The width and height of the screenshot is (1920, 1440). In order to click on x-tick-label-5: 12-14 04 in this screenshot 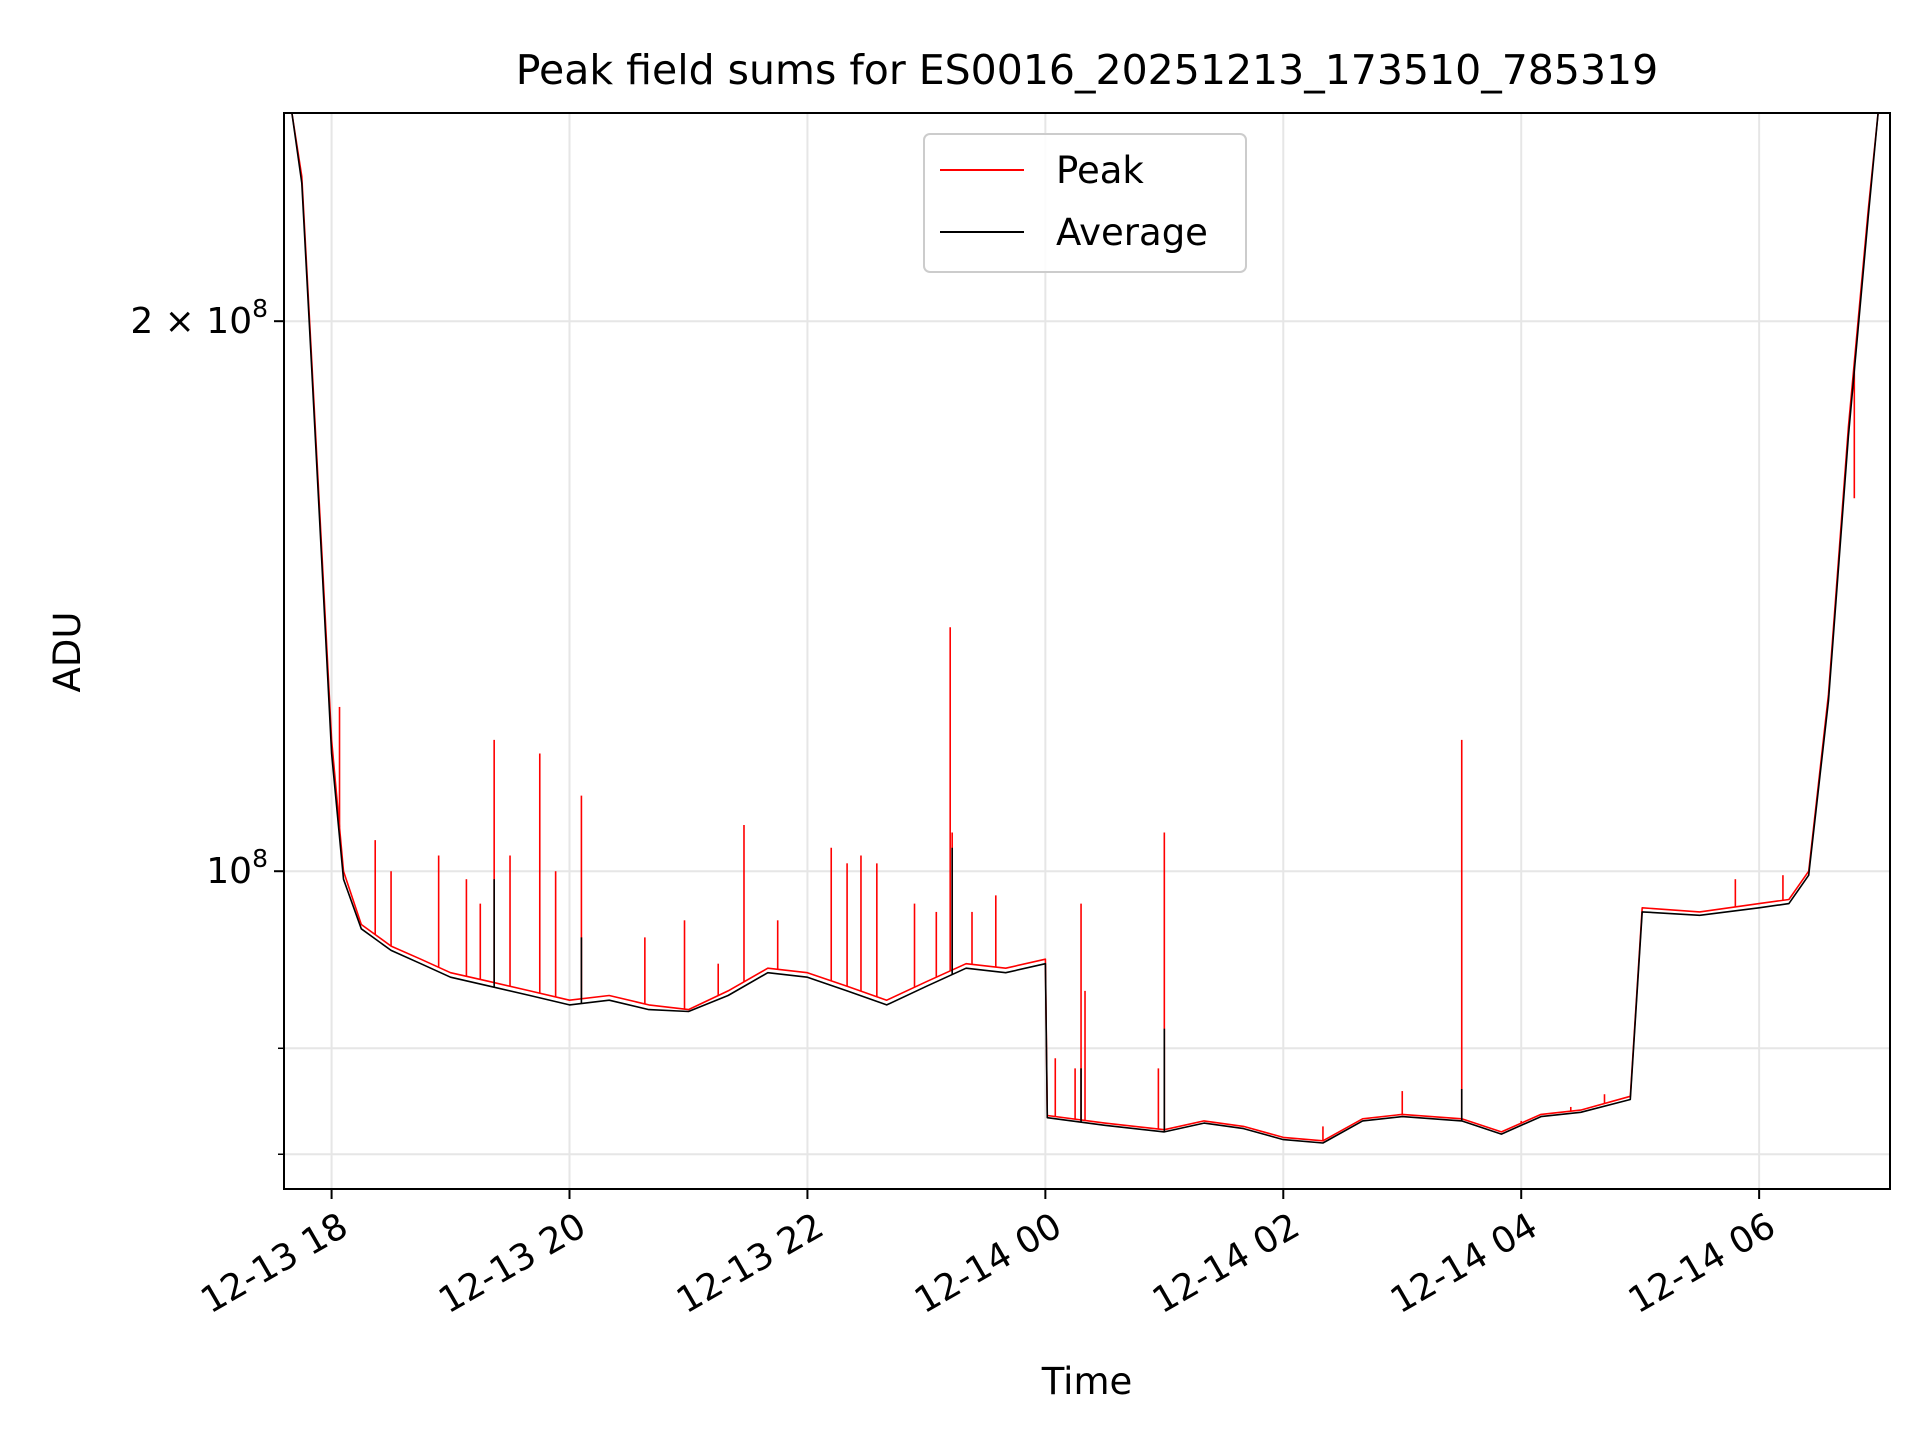, I will do `click(1464, 1263)`.